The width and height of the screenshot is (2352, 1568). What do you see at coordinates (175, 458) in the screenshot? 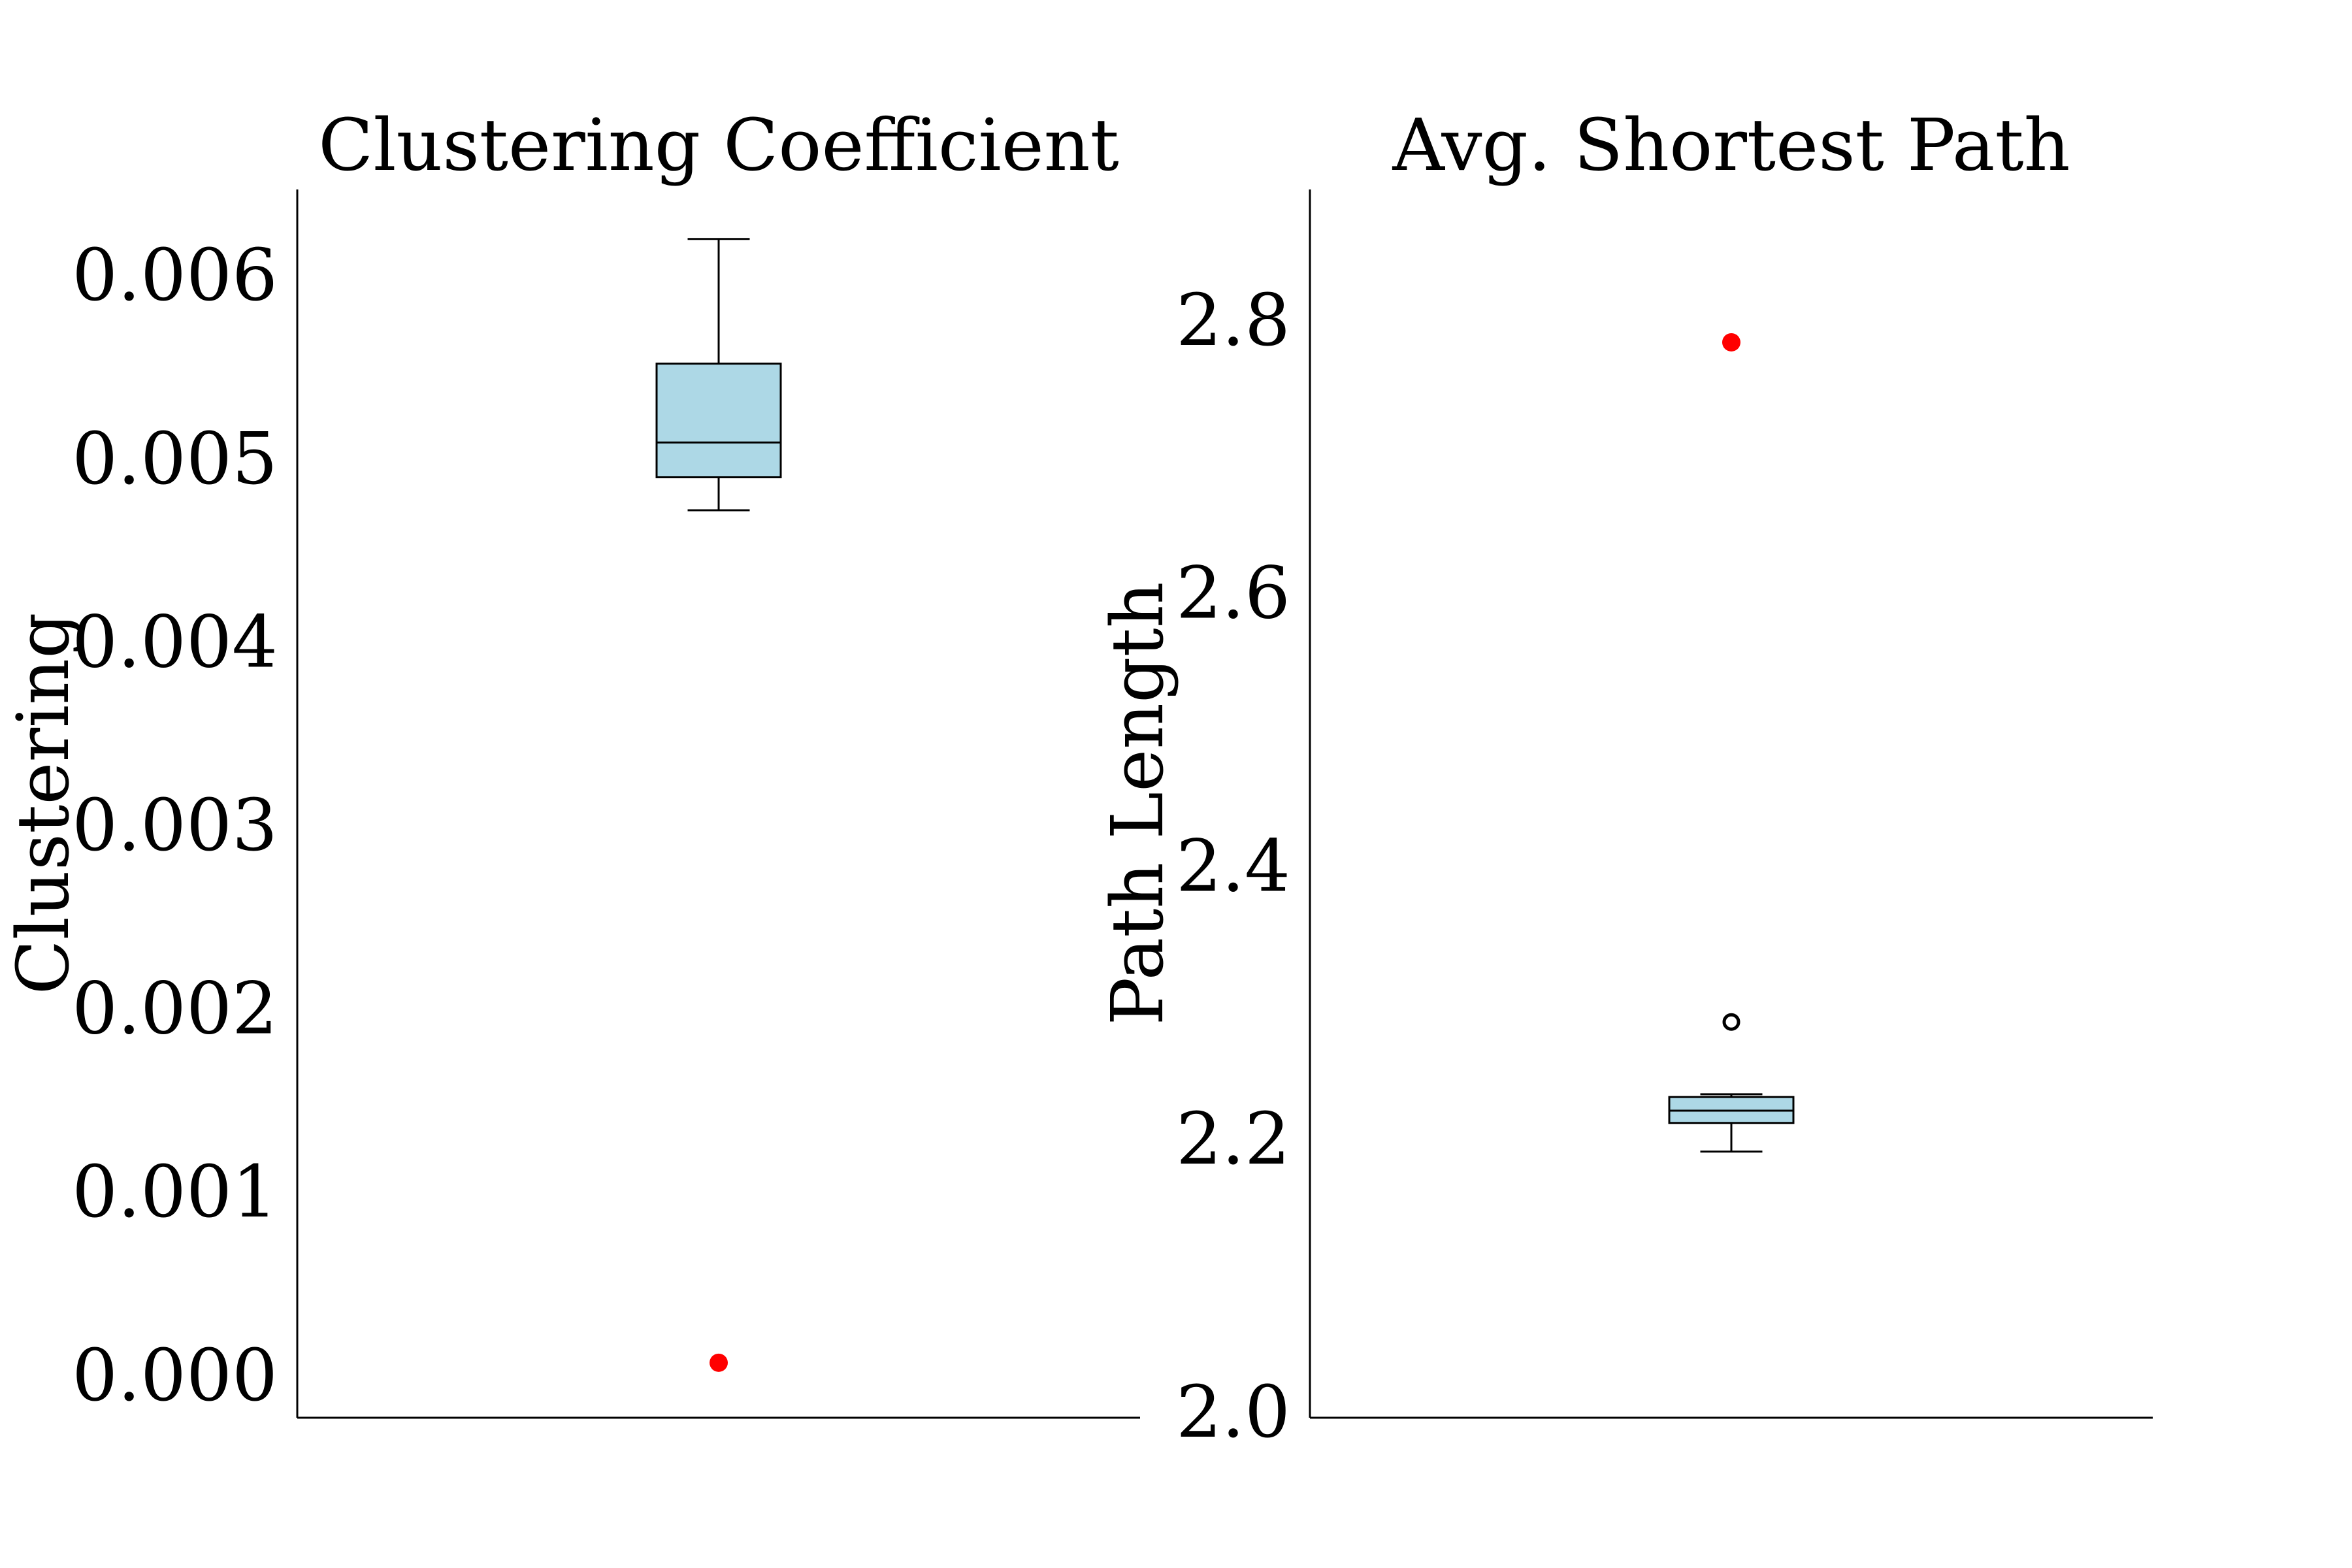
I see `y-tick-label: 0.005` at bounding box center [175, 458].